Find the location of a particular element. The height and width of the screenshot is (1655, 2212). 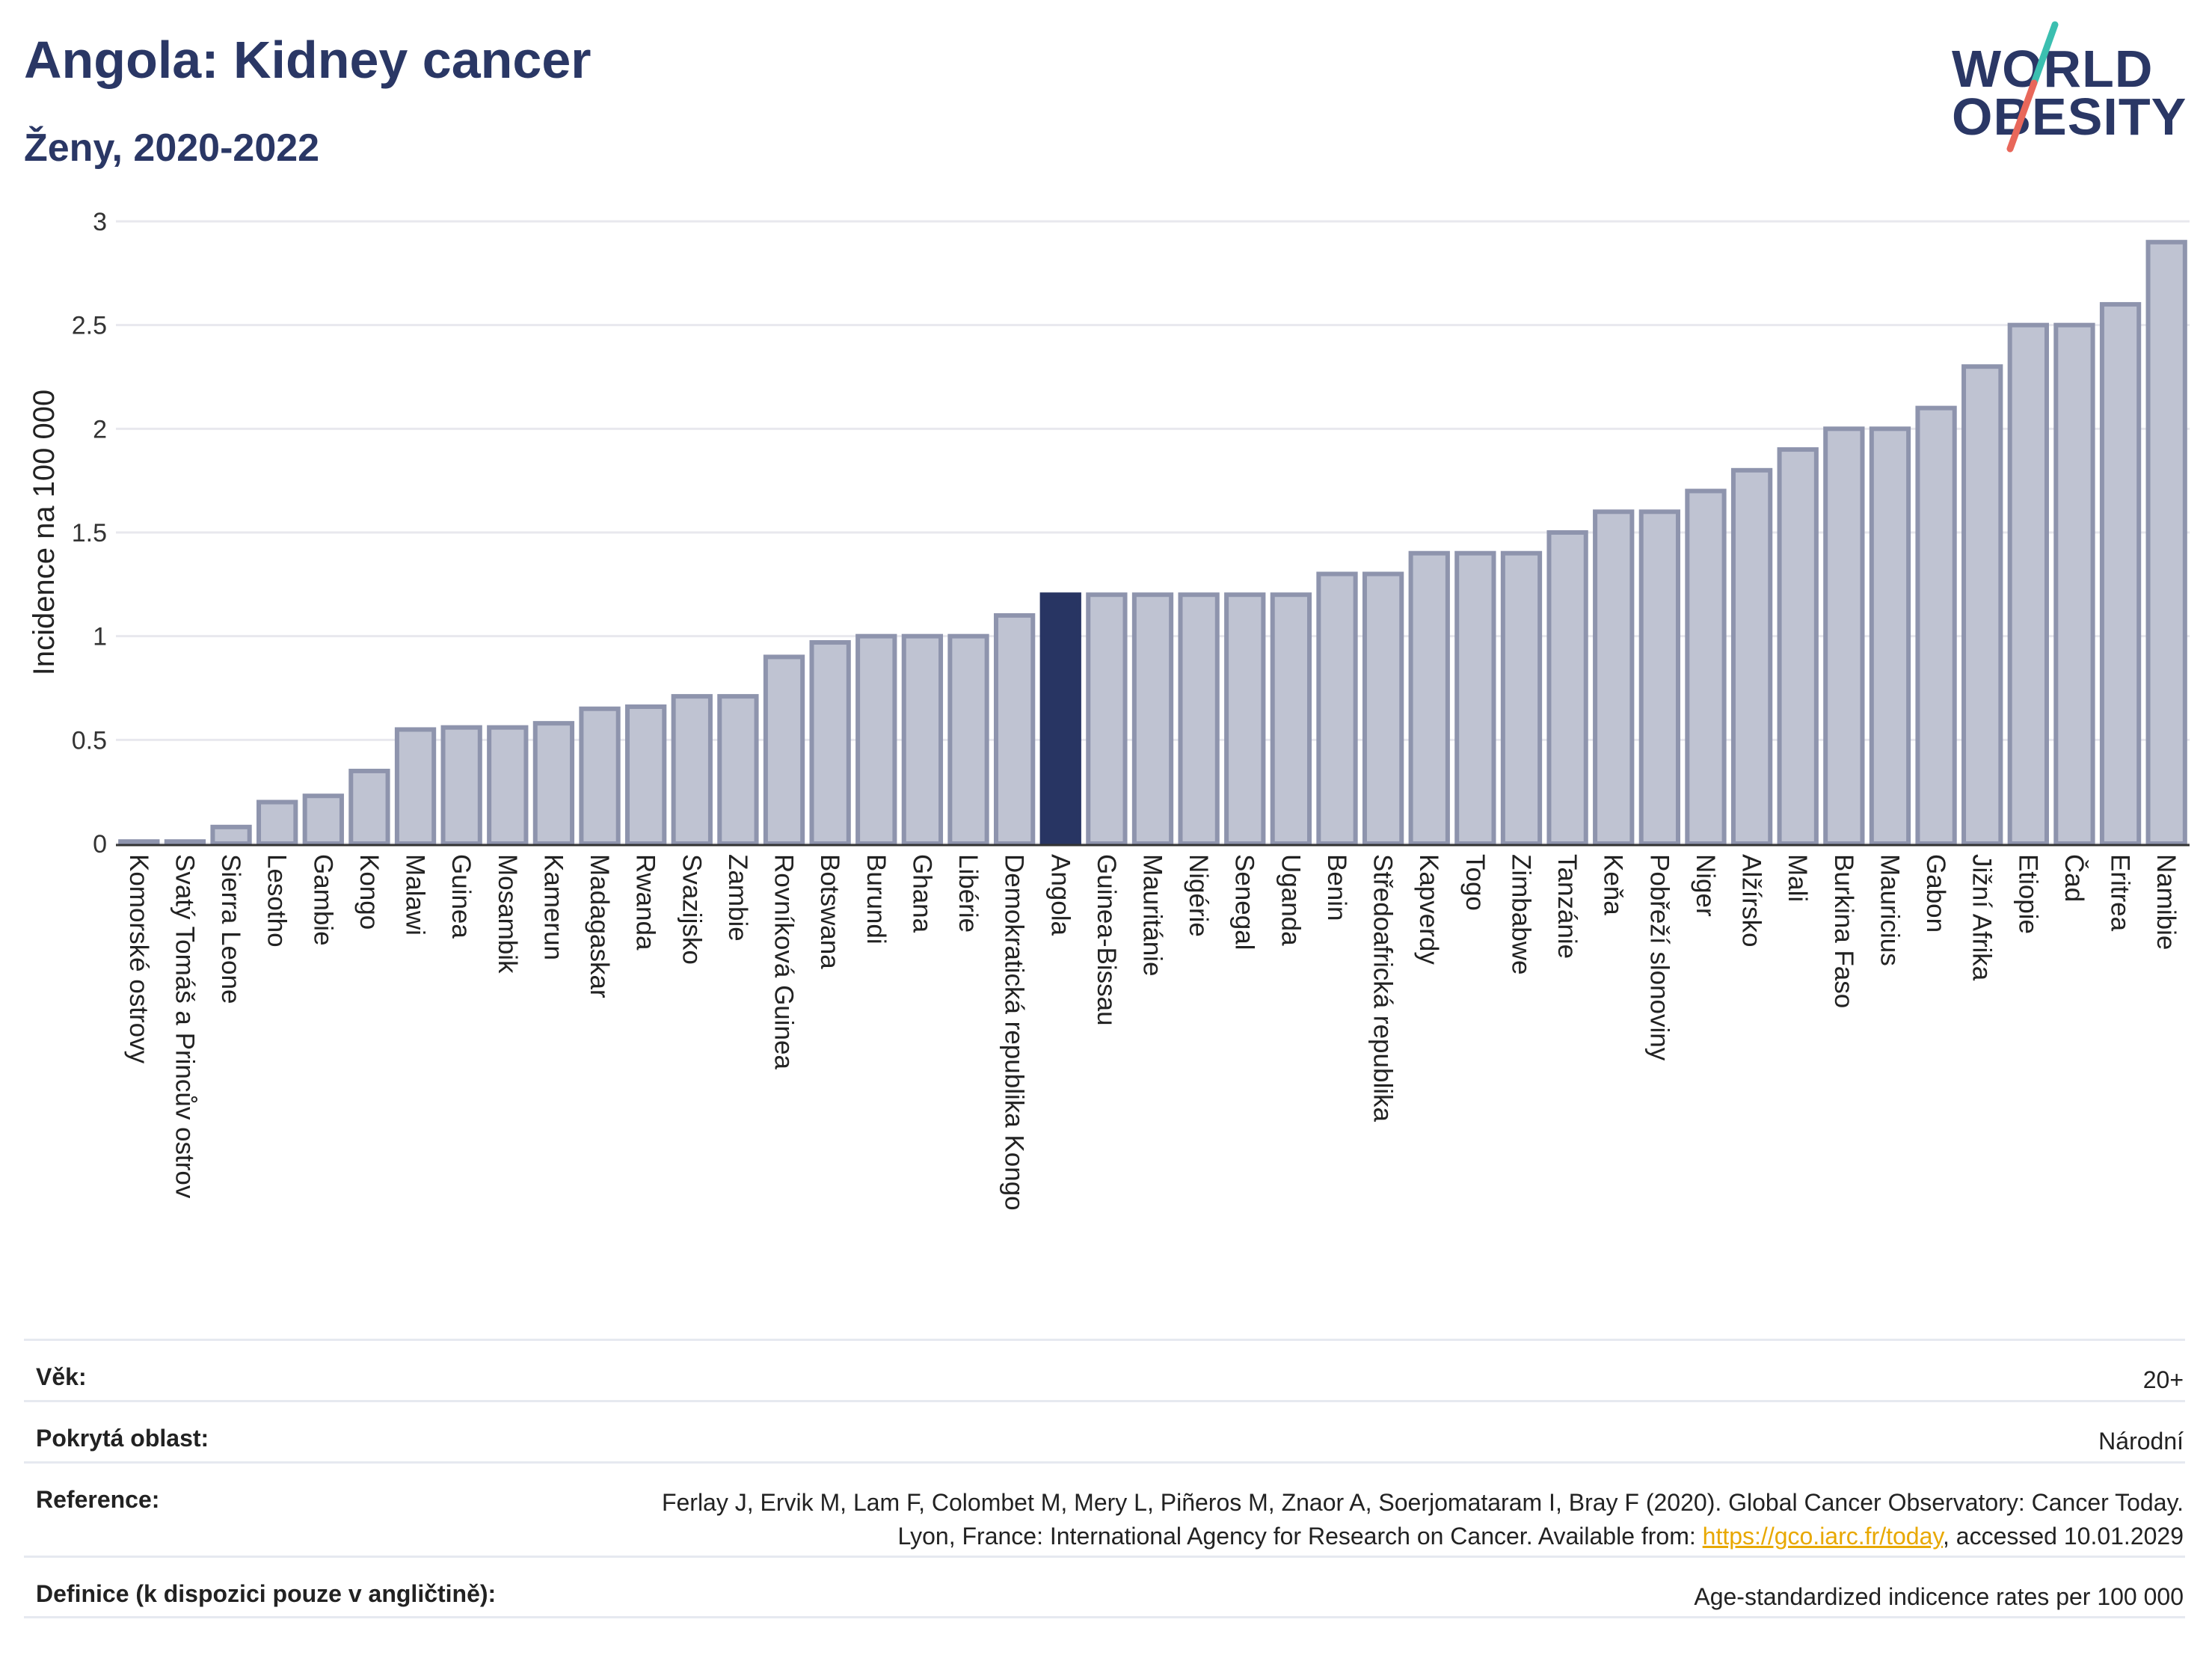

bar-namibie is located at coordinates (2166, 542).